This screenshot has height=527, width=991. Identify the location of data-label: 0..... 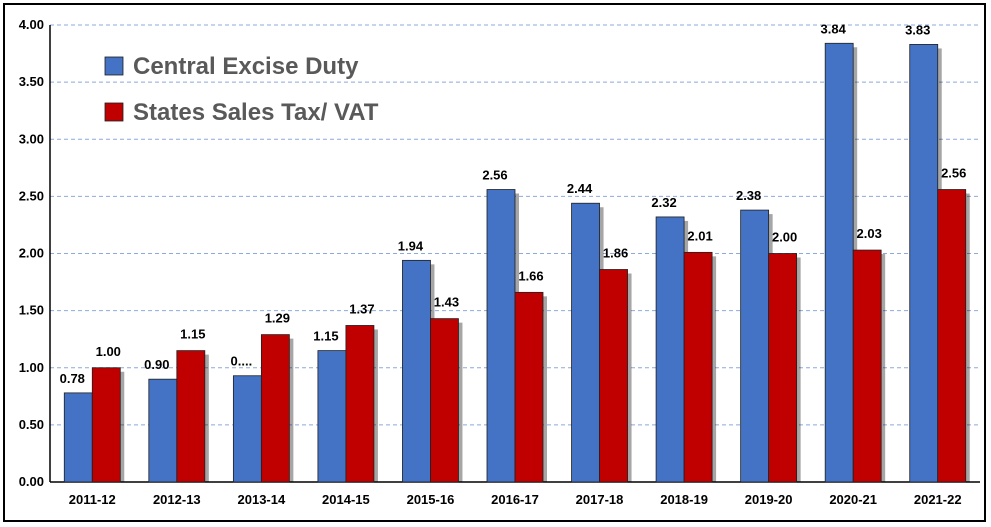
(242, 361).